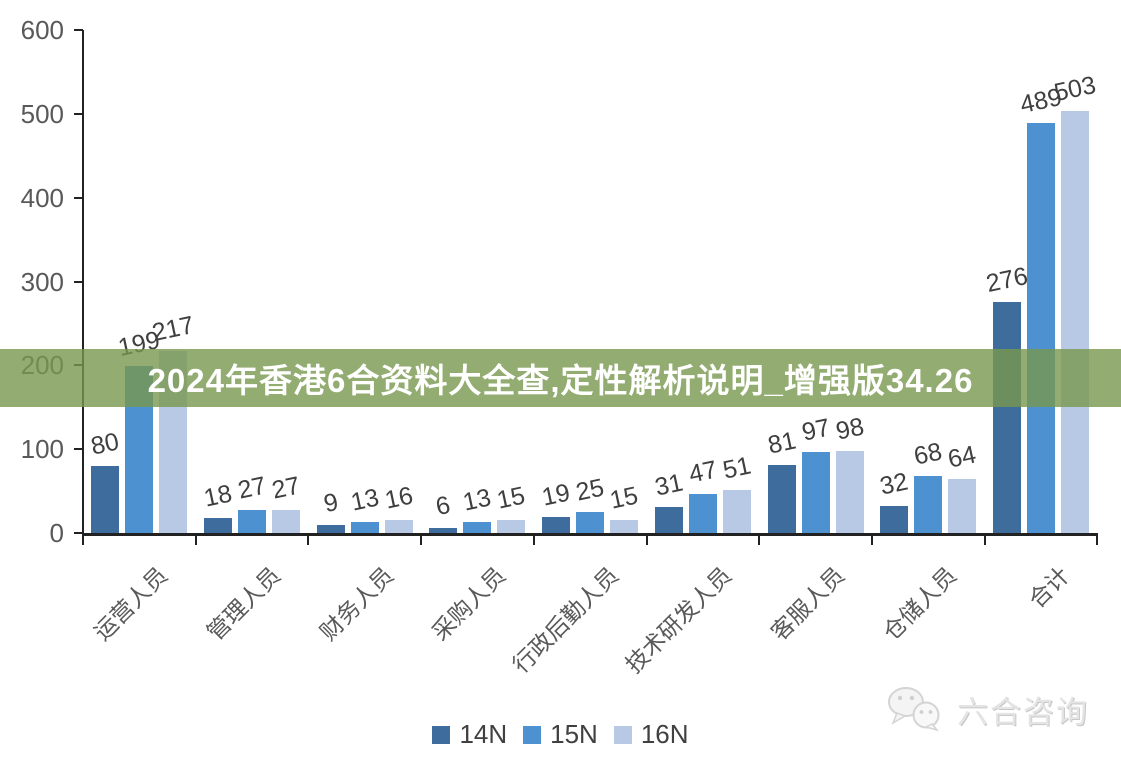 The image size is (1121, 757). I want to click on data-label-15N-category-3: 13, so click(477, 500).